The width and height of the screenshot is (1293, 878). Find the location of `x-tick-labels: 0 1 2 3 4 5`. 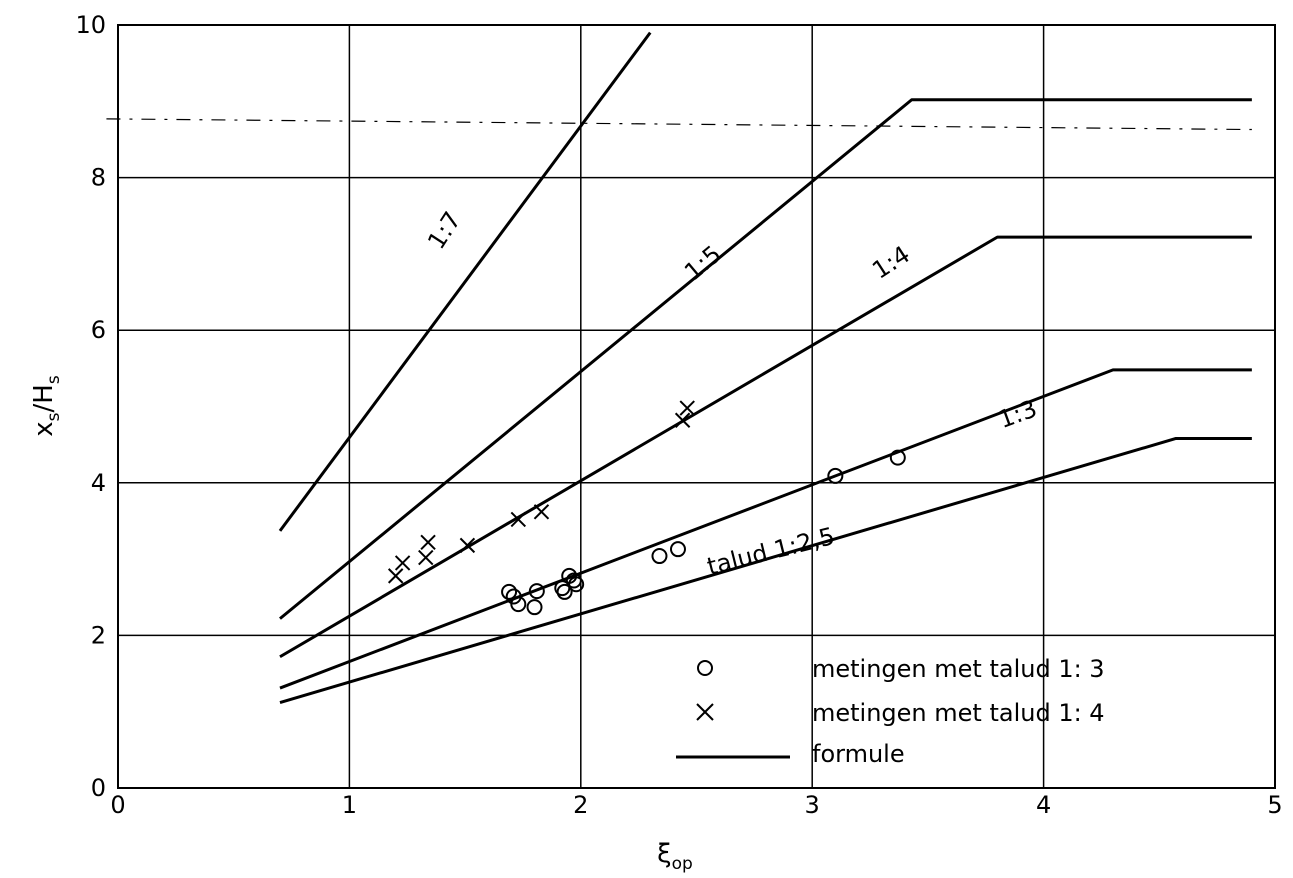

x-tick-labels: 0 1 2 3 4 5 is located at coordinates (696, 805).